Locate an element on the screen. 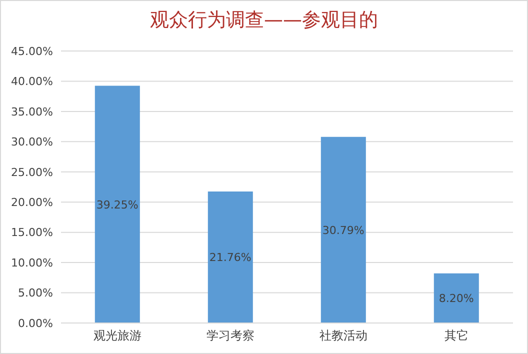  chart-title: 观众行为调查——参观目的 is located at coordinates (264, 20).